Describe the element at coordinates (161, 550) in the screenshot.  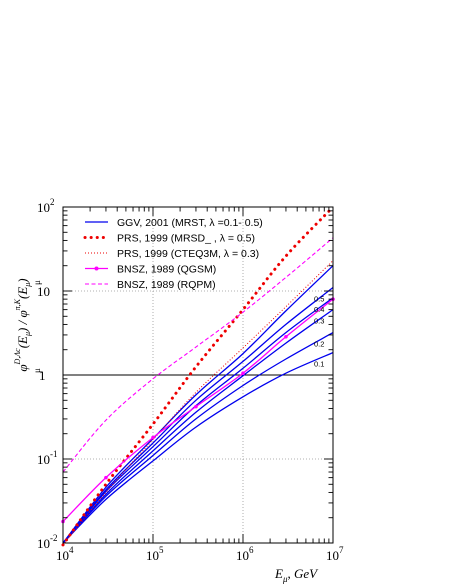
I see `x-tick-label-exp: 5` at that location.